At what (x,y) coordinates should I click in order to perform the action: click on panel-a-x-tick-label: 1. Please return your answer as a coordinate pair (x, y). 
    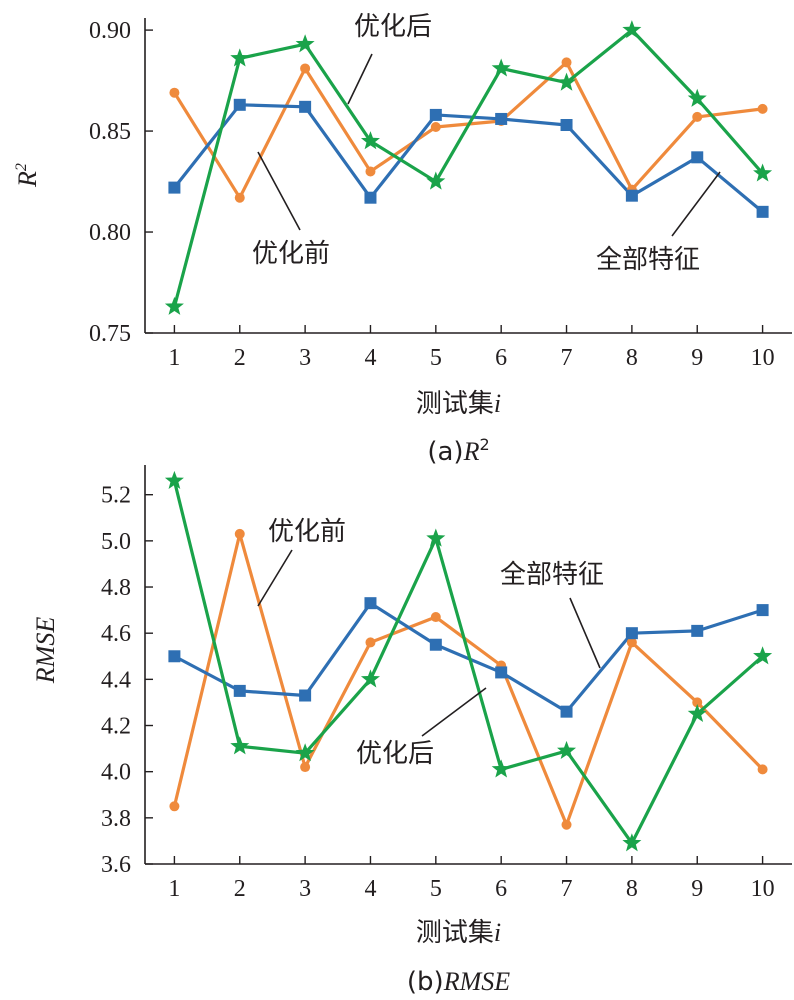
    Looking at the image, I should click on (174, 358).